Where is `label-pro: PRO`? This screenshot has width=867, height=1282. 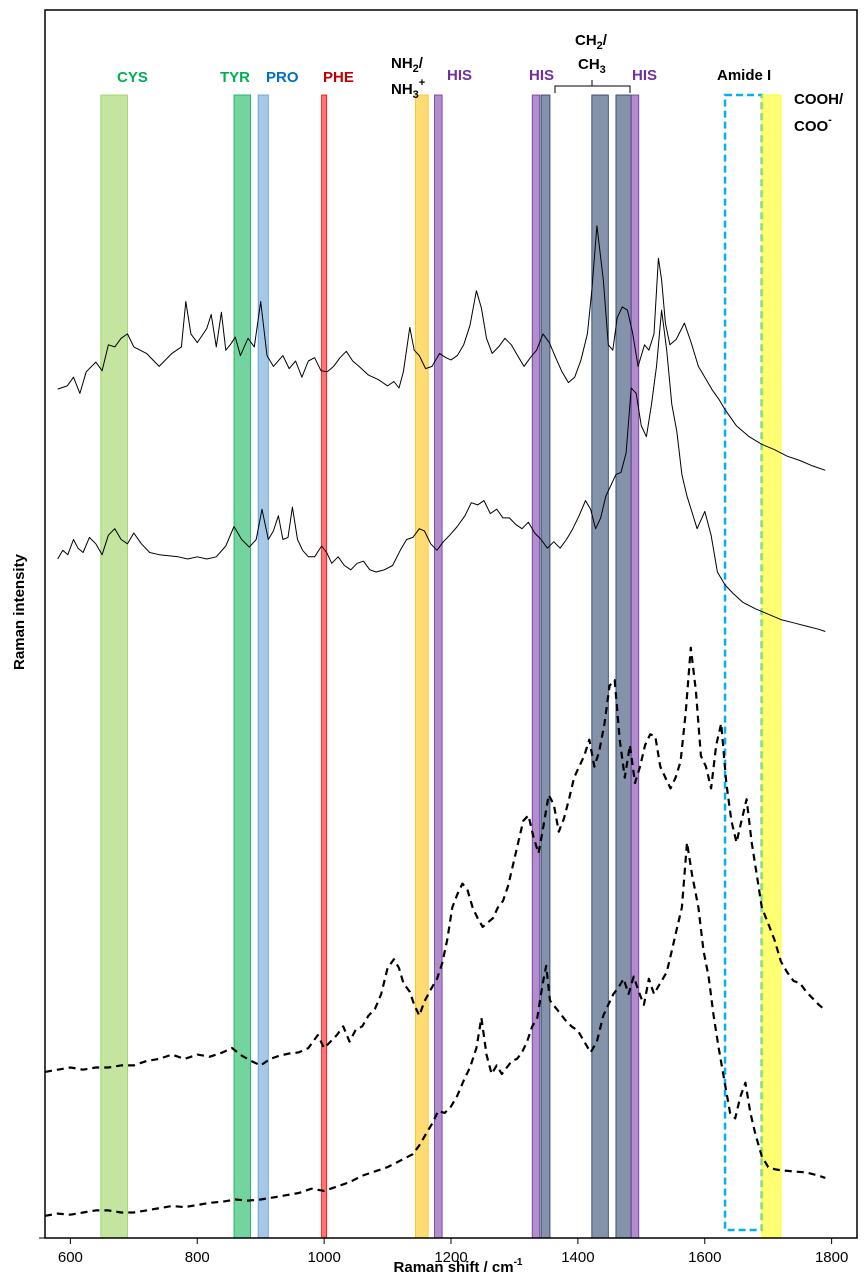 label-pro: PRO is located at coordinates (282, 77).